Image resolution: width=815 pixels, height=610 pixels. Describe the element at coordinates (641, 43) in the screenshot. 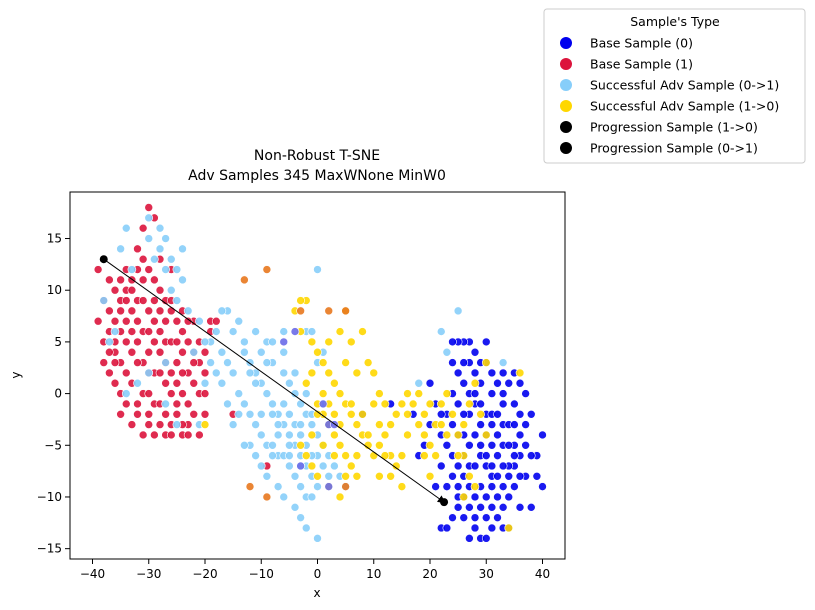

I see `legend-label: Base Sample (0)` at that location.